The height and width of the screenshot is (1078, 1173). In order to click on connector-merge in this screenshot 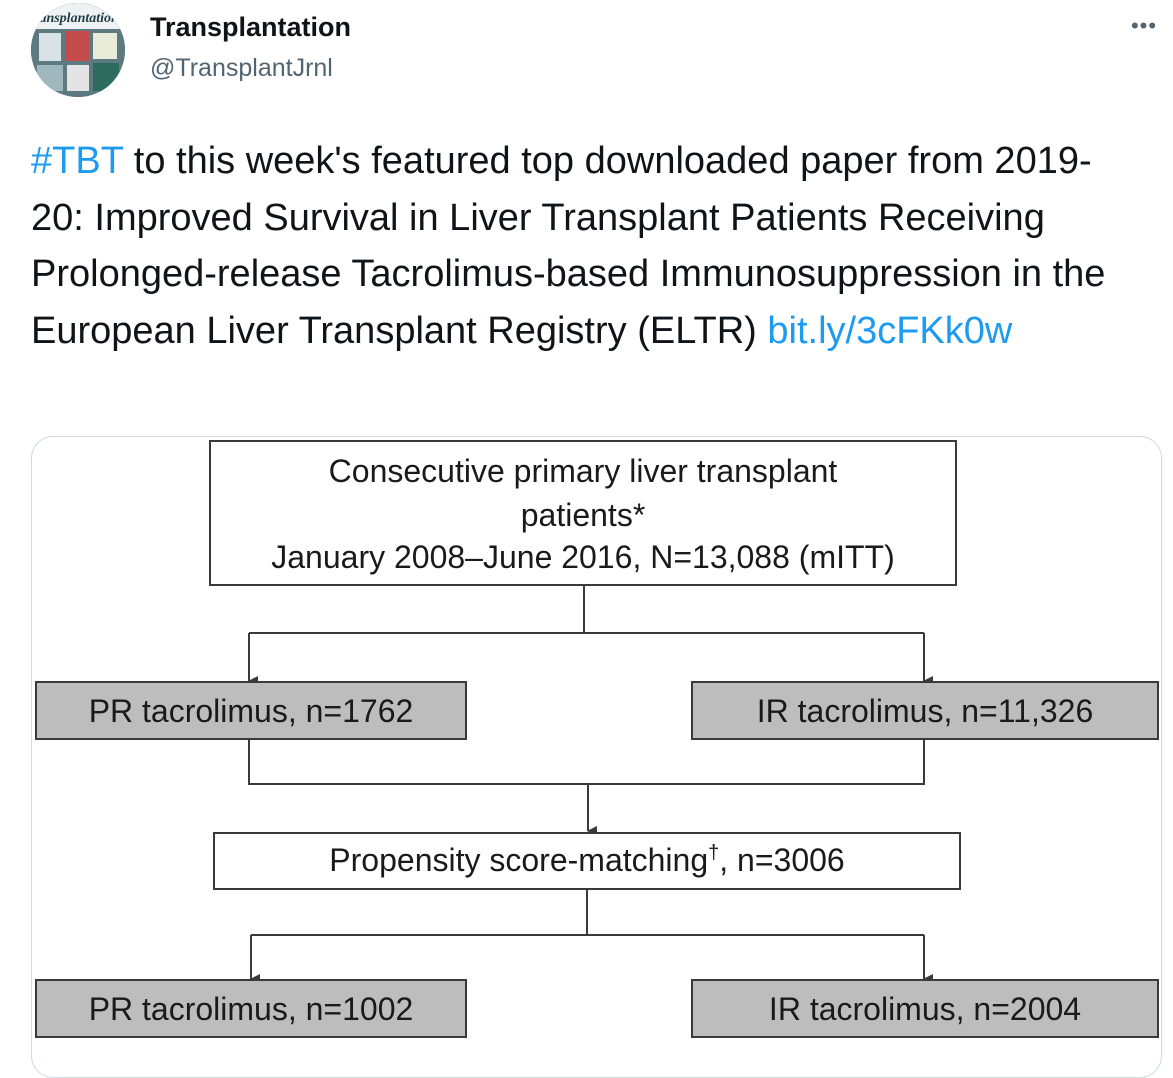, I will do `click(586, 762)`.